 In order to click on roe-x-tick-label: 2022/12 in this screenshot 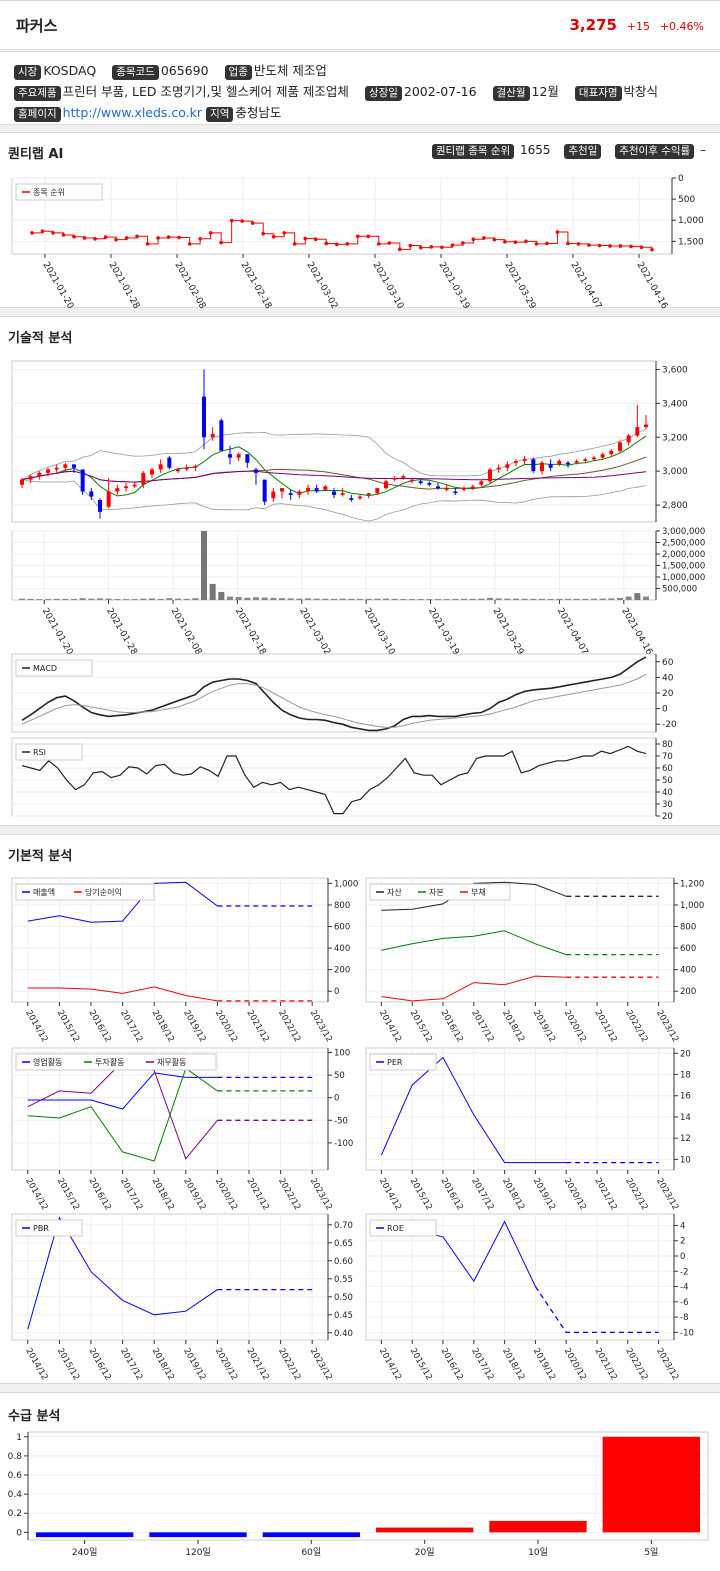, I will do `click(636, 1365)`.